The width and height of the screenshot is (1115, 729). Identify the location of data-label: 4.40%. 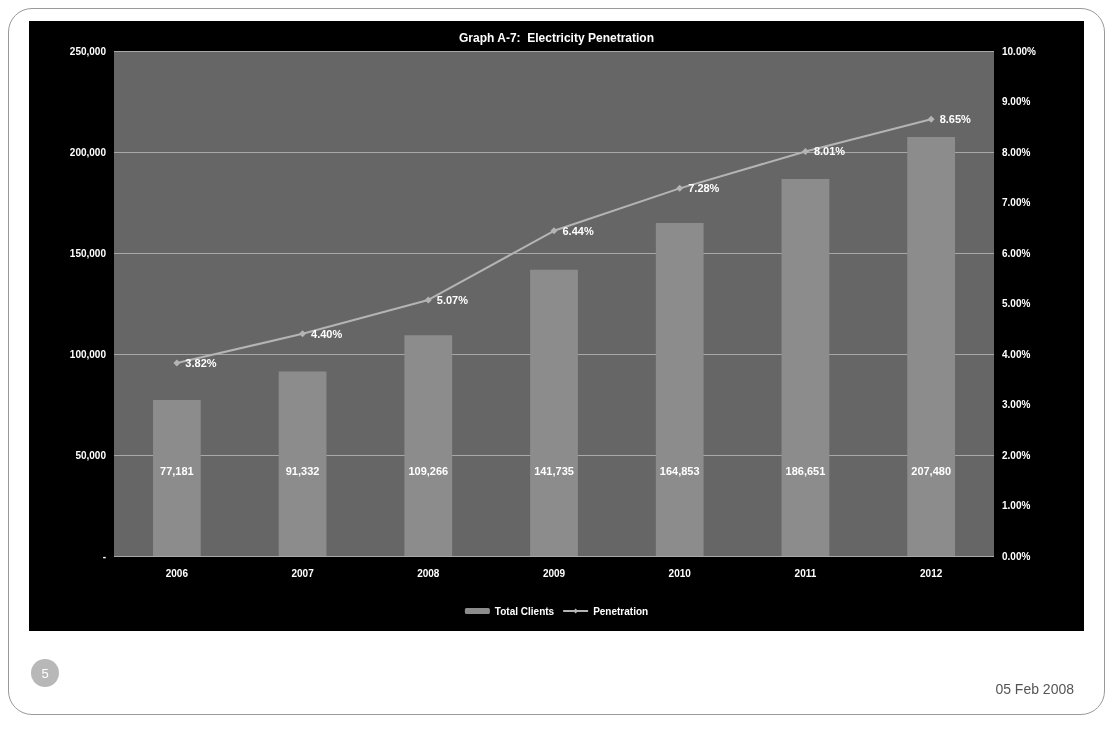
(327, 333).